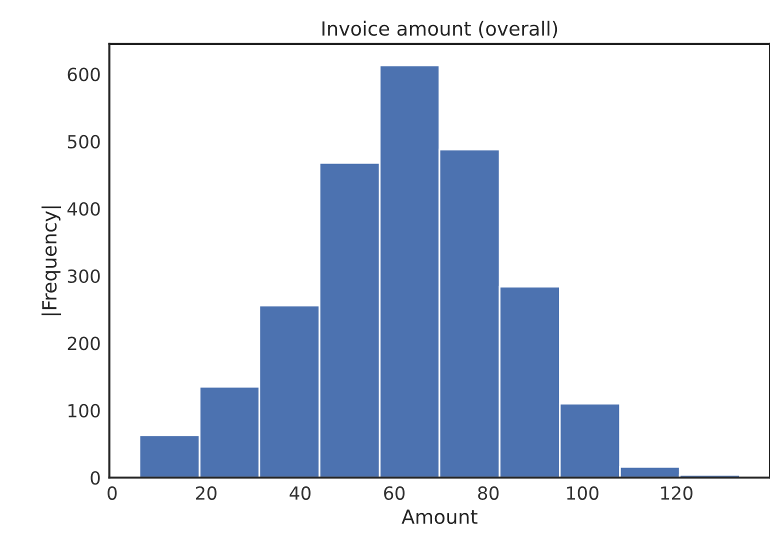 The width and height of the screenshot is (770, 549). Describe the element at coordinates (84, 141) in the screenshot. I see `y-tick-label: 500` at that location.